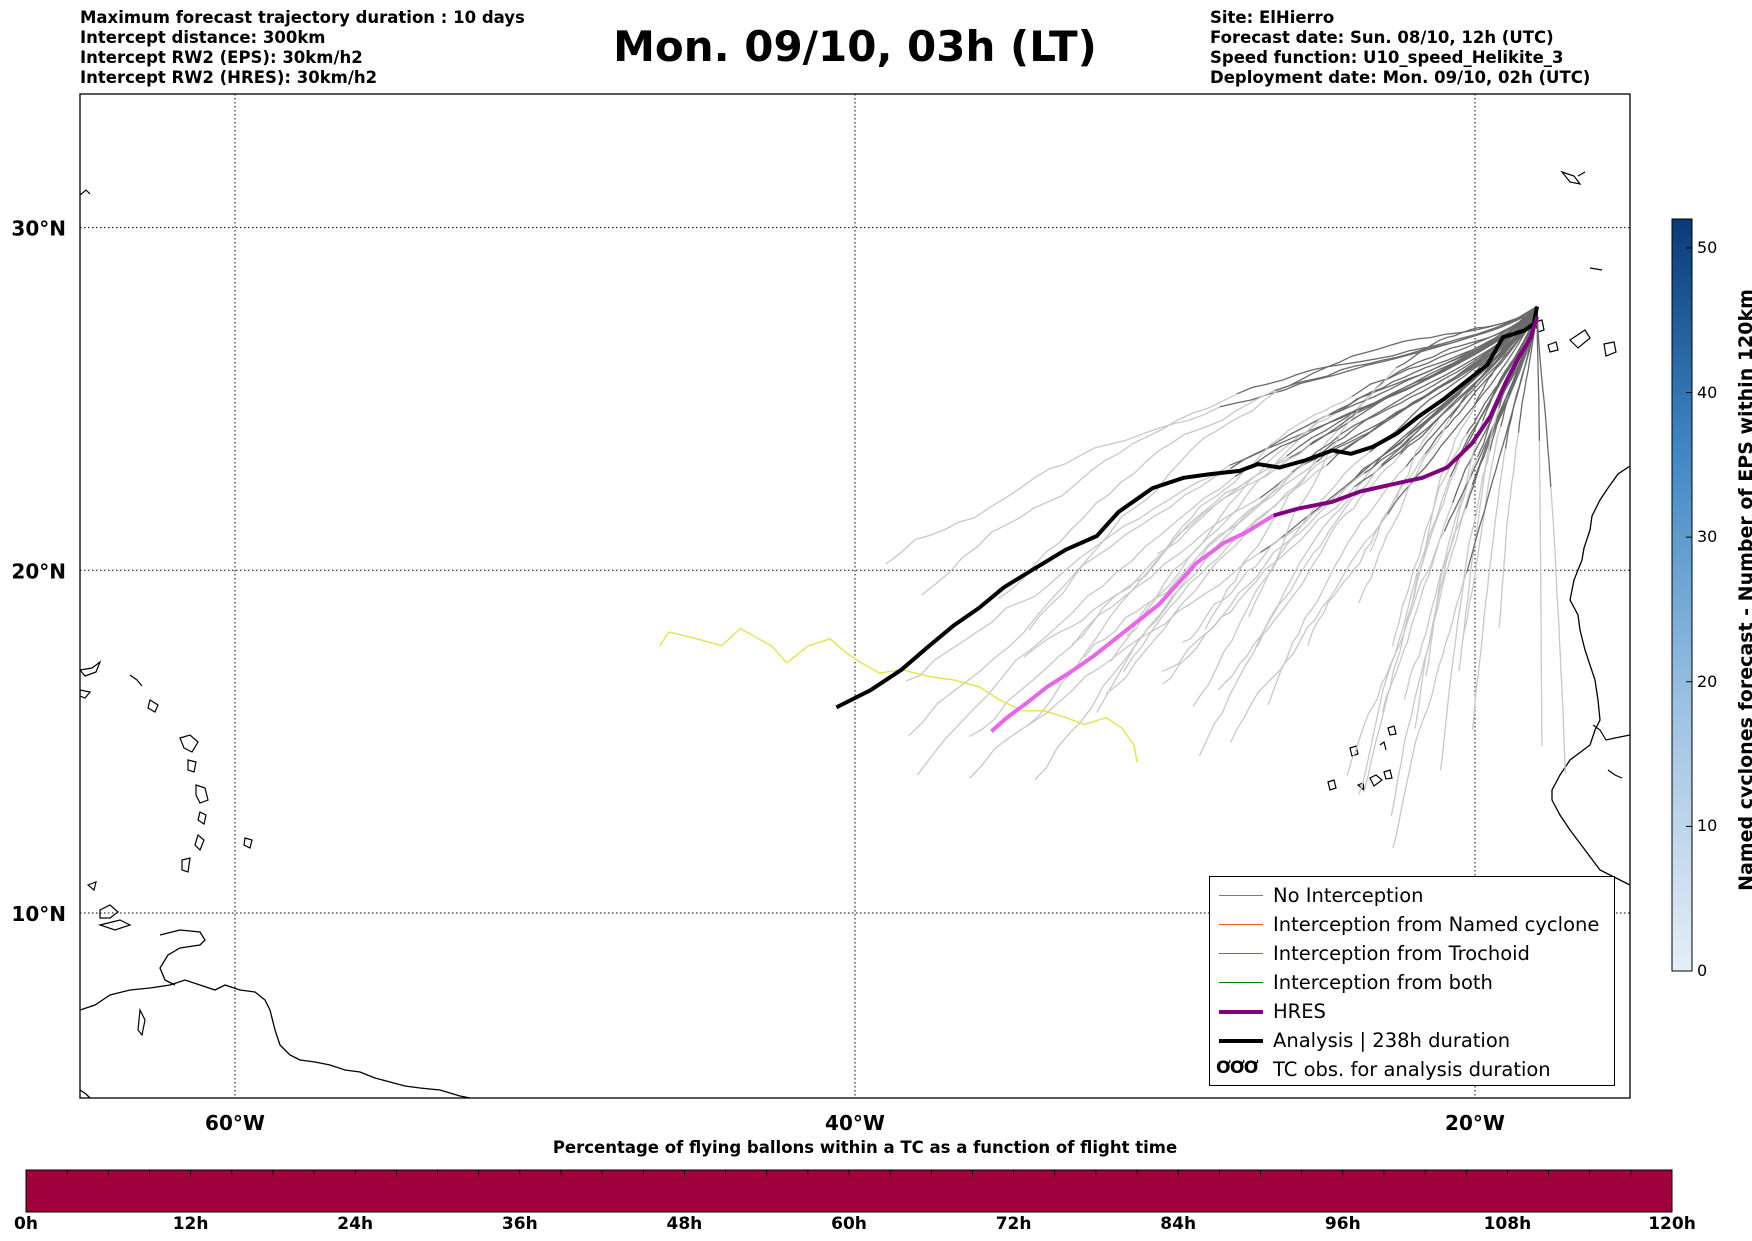 This screenshot has height=1241, width=1752. What do you see at coordinates (849, 1191) in the screenshot?
I see `horizontal-colorbar` at bounding box center [849, 1191].